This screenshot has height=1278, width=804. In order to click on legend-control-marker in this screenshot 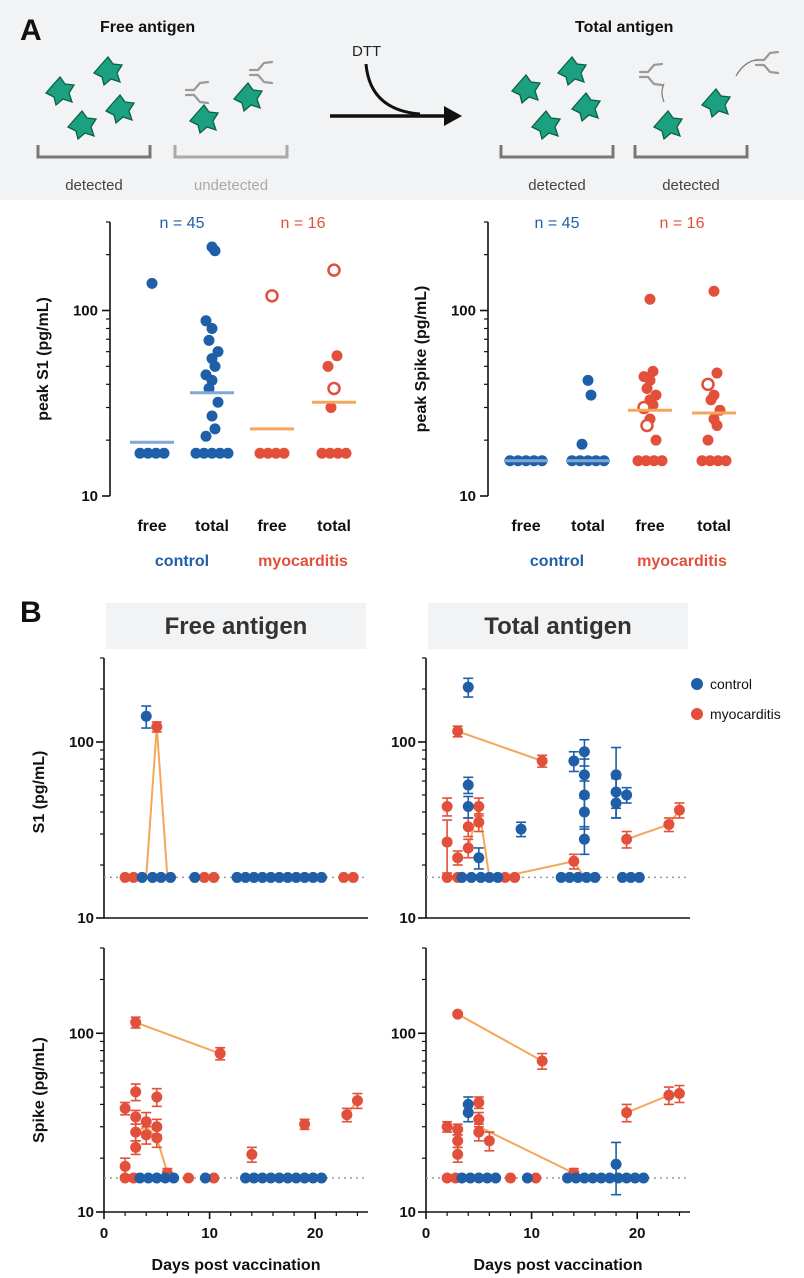, I will do `click(697, 684)`.